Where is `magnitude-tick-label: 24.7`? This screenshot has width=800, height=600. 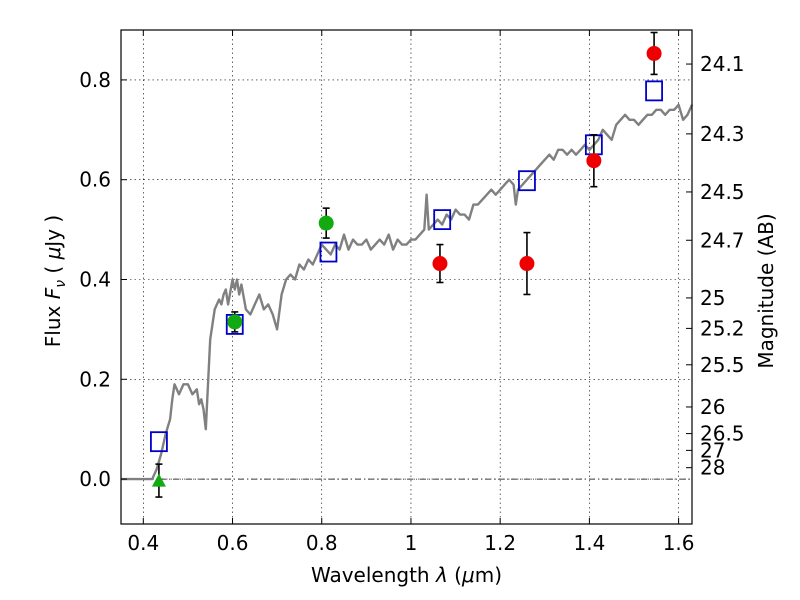
magnitude-tick-label: 24.7 is located at coordinates (722, 240).